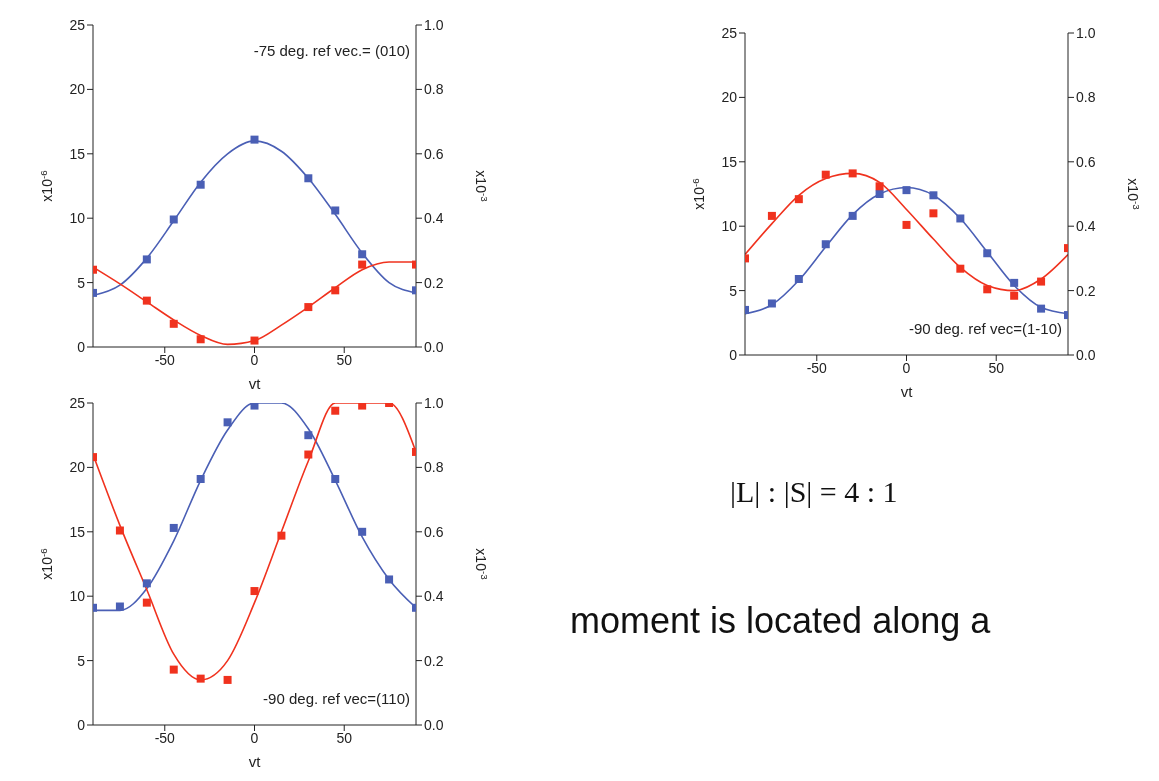 Image resolution: width=1159 pixels, height=781 pixels. Describe the element at coordinates (254, 542) in the screenshot. I see `line-series` at that location.